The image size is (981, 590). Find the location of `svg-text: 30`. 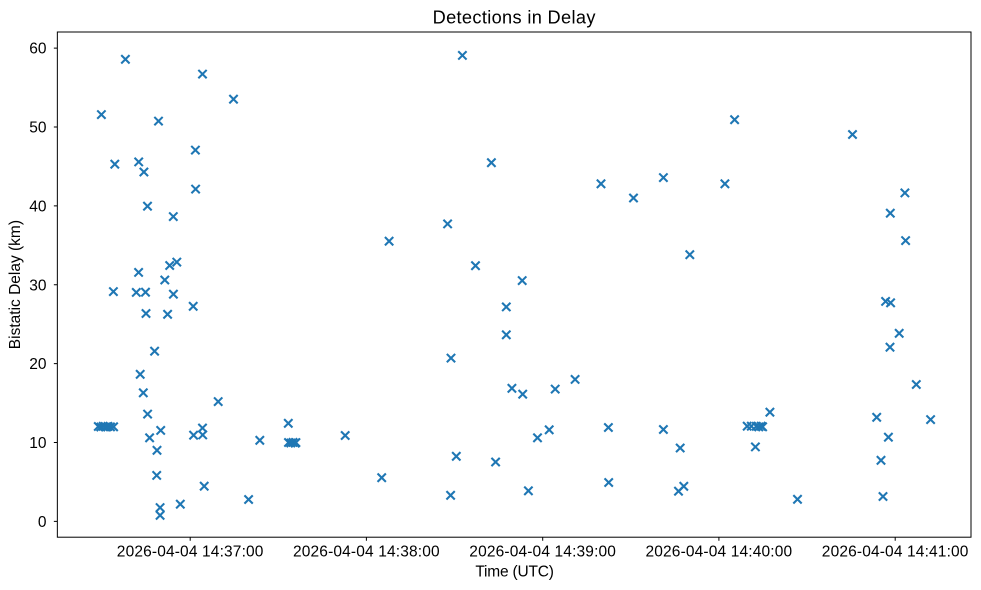

svg-text: 30 is located at coordinates (38, 285).